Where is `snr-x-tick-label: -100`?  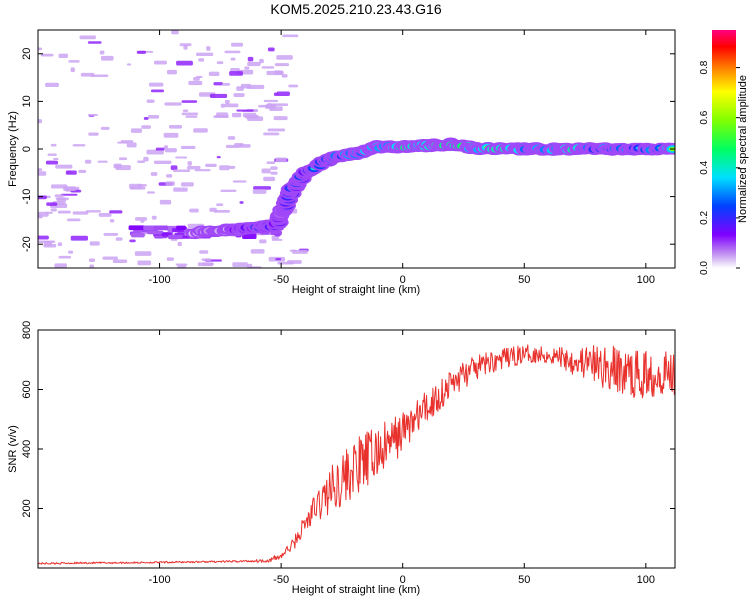 snr-x-tick-label: -100 is located at coordinates (160, 580).